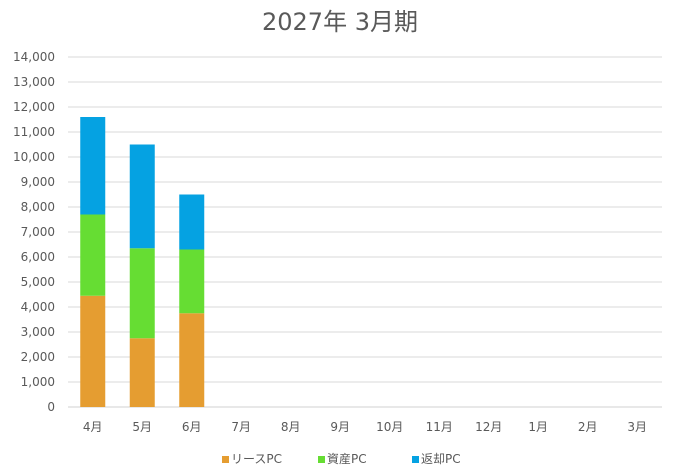 The width and height of the screenshot is (679, 473). Describe the element at coordinates (389, 427) in the screenshot. I see `x-tick-label: 10月` at that location.